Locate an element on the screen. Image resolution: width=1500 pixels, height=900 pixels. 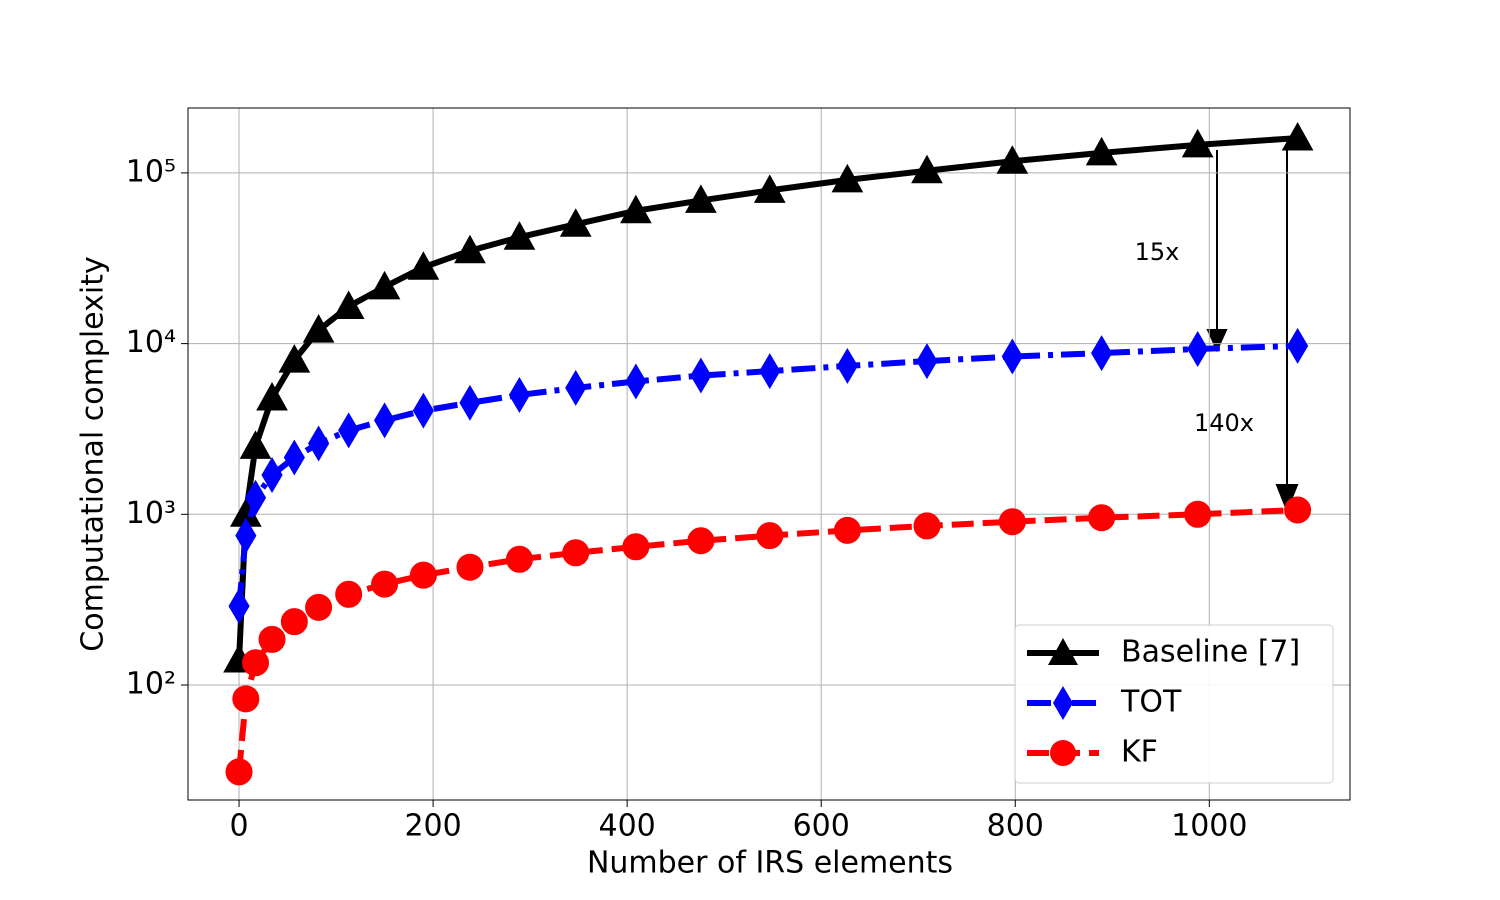
x-tick-label: 0 is located at coordinates (238, 826).